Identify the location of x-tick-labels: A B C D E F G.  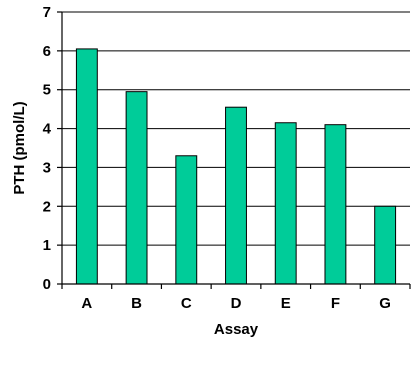
(236, 303).